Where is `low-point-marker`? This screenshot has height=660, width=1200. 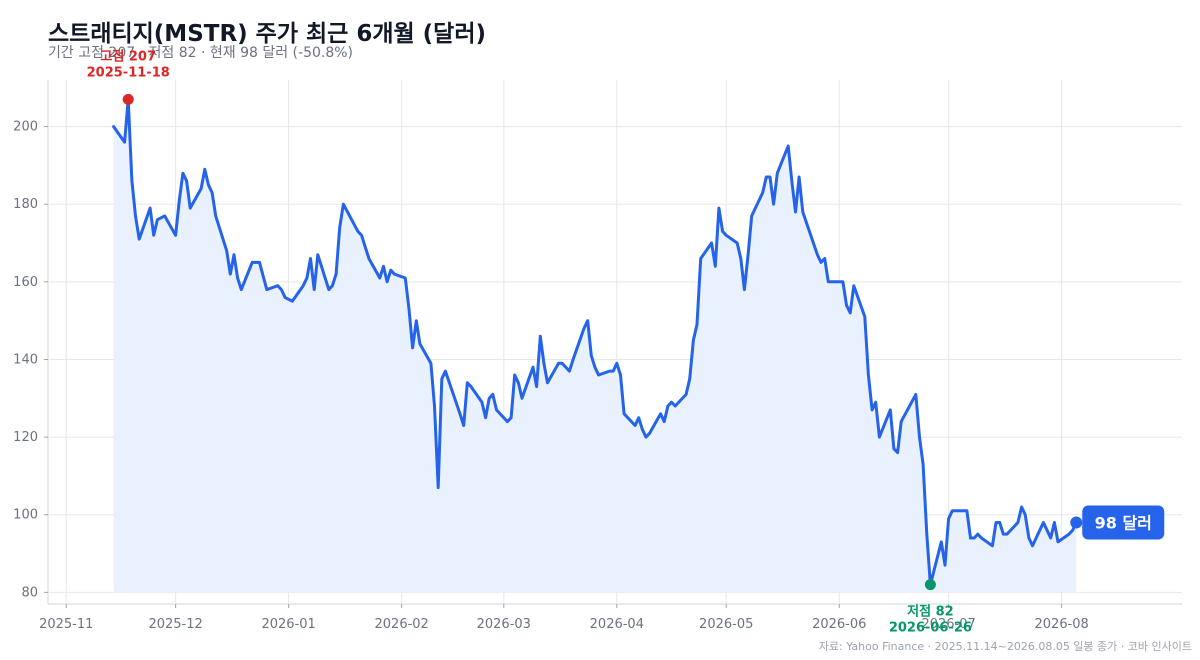 low-point-marker is located at coordinates (930, 585).